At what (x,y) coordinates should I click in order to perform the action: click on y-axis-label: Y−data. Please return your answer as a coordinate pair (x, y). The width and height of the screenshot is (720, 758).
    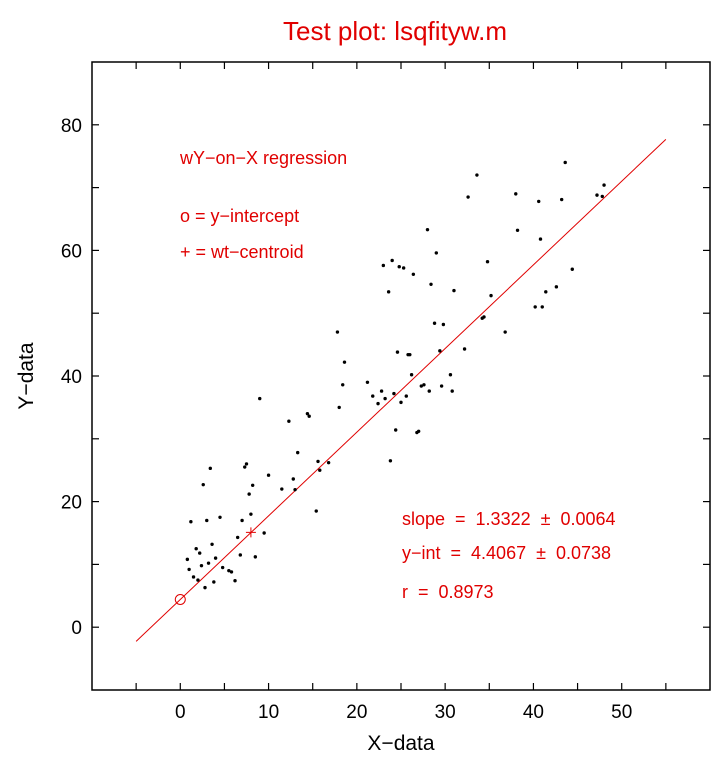
    Looking at the image, I should click on (26, 375).